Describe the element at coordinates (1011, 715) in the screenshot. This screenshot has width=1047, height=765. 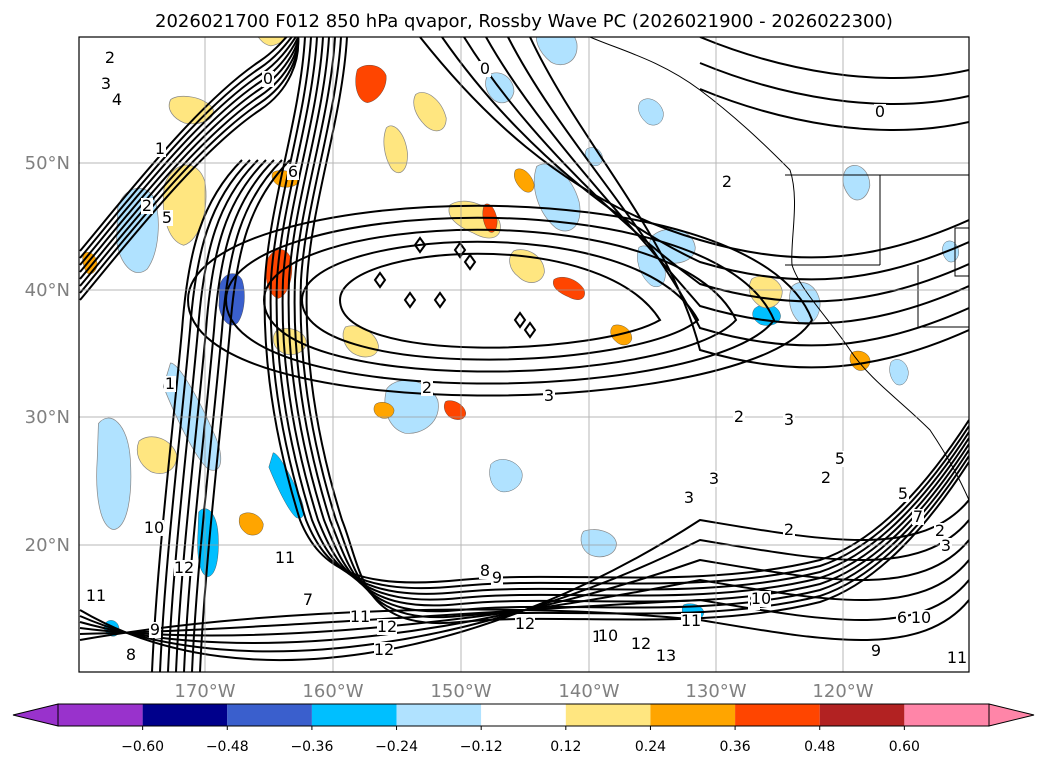
I see `colorbar-extend-high` at that location.